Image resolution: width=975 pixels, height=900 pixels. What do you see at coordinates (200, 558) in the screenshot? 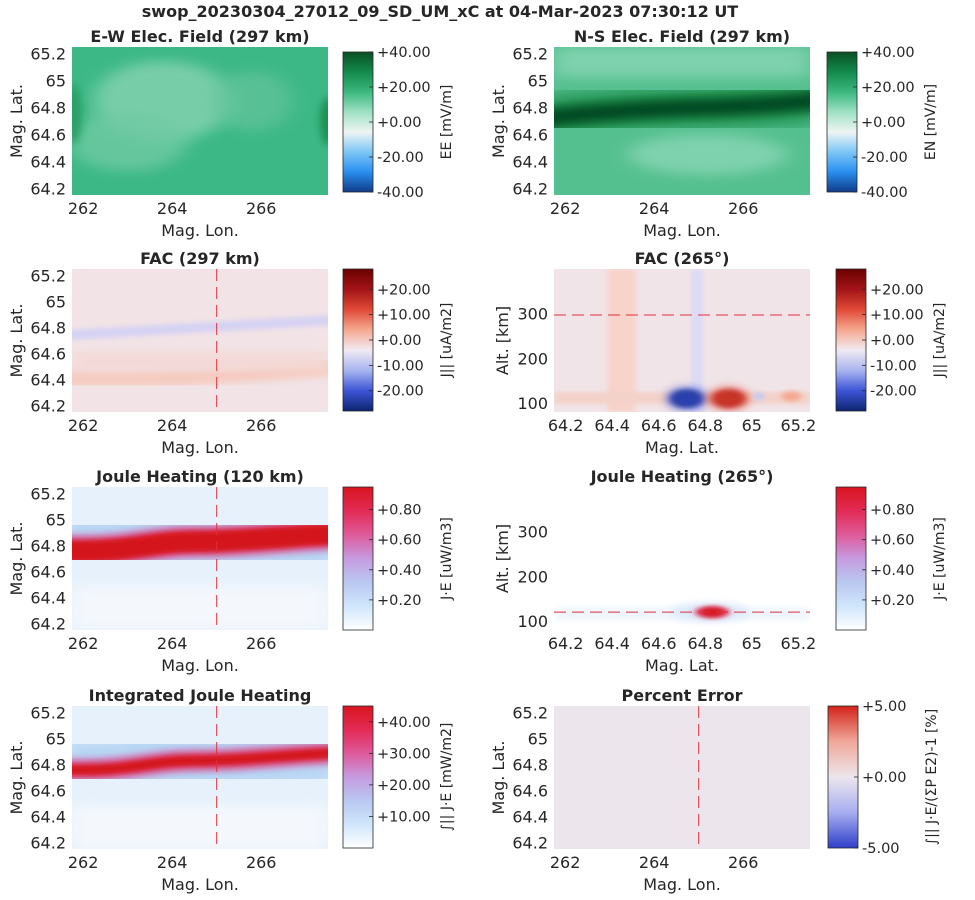
I see `heatmap-jh_map` at bounding box center [200, 558].